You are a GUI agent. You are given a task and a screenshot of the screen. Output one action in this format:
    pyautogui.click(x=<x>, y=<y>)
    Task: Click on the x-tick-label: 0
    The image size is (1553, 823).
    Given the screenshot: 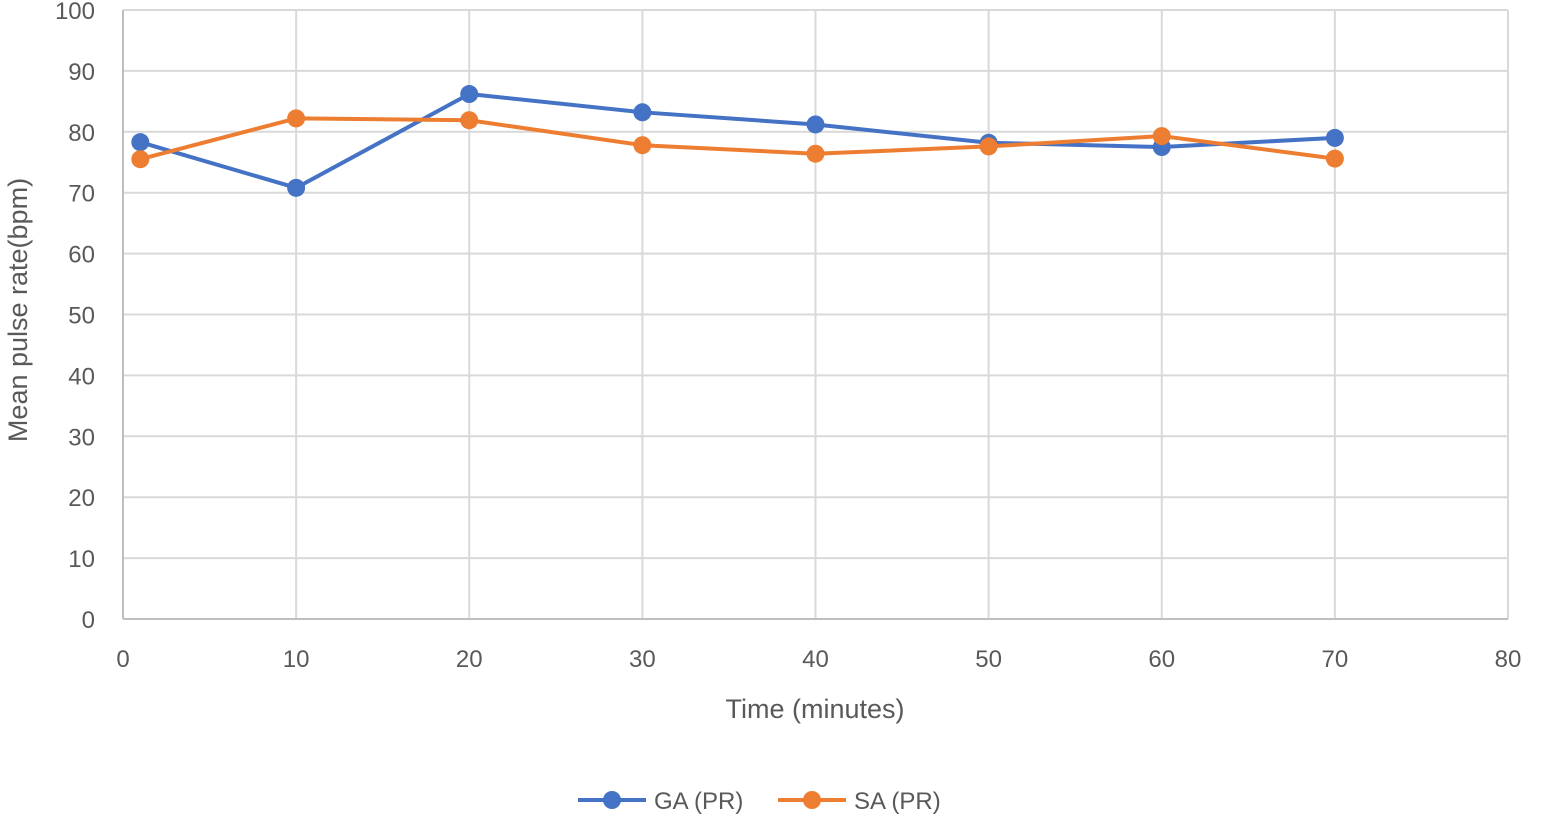 What is the action you would take?
    pyautogui.click(x=122, y=659)
    